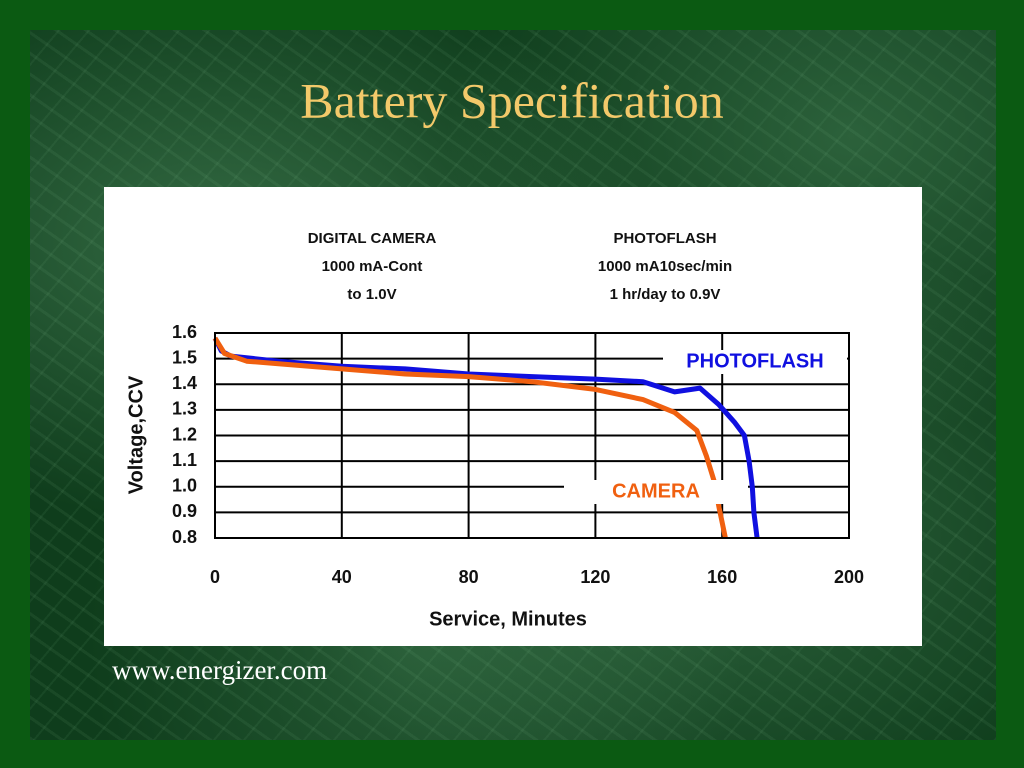  I want to click on slide-title: Battery Specification, so click(511, 100).